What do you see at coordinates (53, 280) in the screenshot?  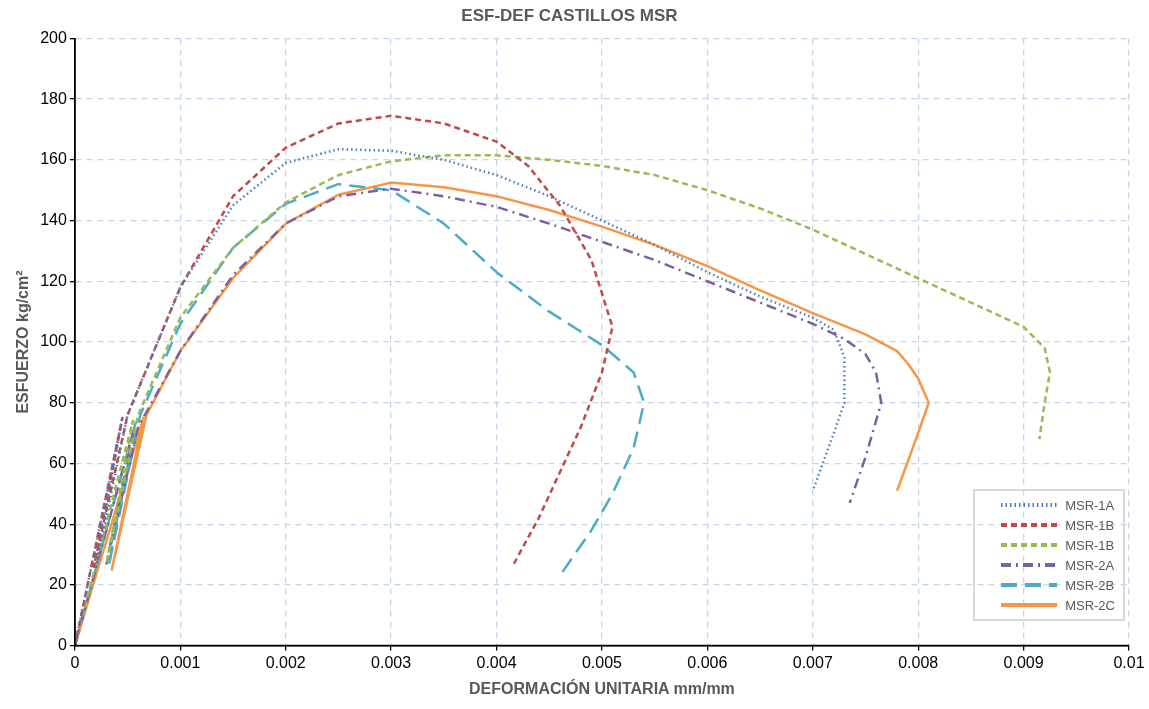 I see `y-tick-label: 120` at bounding box center [53, 280].